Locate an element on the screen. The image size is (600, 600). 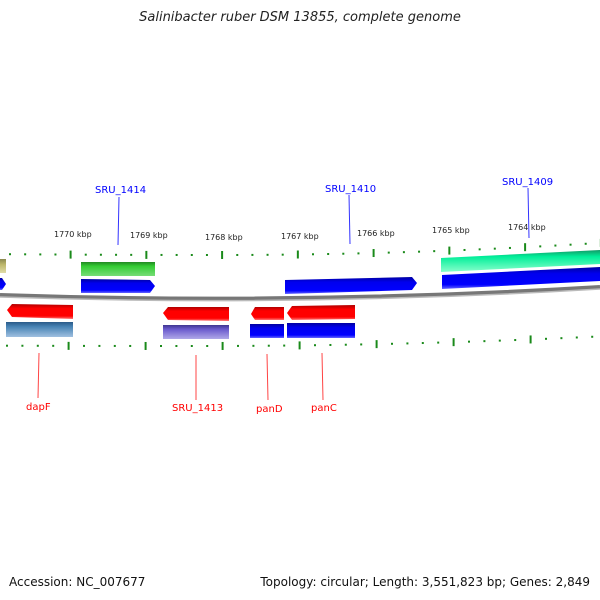
gene-label-sru1414: SRU_1414 is located at coordinates (120, 190).